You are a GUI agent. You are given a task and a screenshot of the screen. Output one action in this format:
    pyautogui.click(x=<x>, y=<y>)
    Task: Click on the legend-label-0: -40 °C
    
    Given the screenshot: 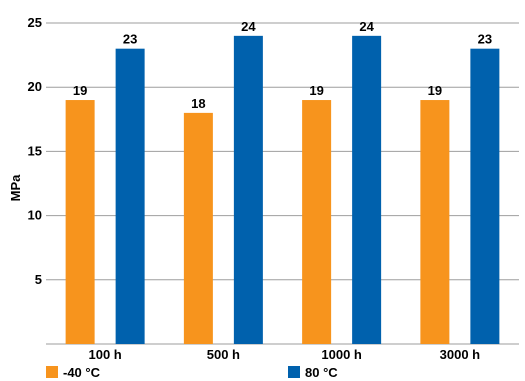 What is the action you would take?
    pyautogui.click(x=82, y=372)
    